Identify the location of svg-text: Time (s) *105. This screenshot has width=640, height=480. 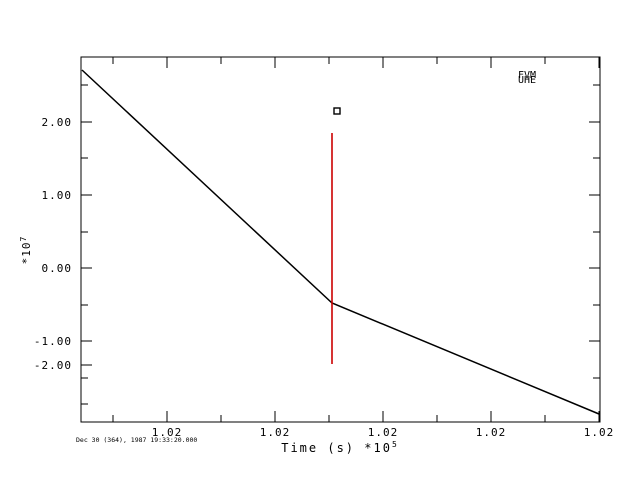
(340, 447).